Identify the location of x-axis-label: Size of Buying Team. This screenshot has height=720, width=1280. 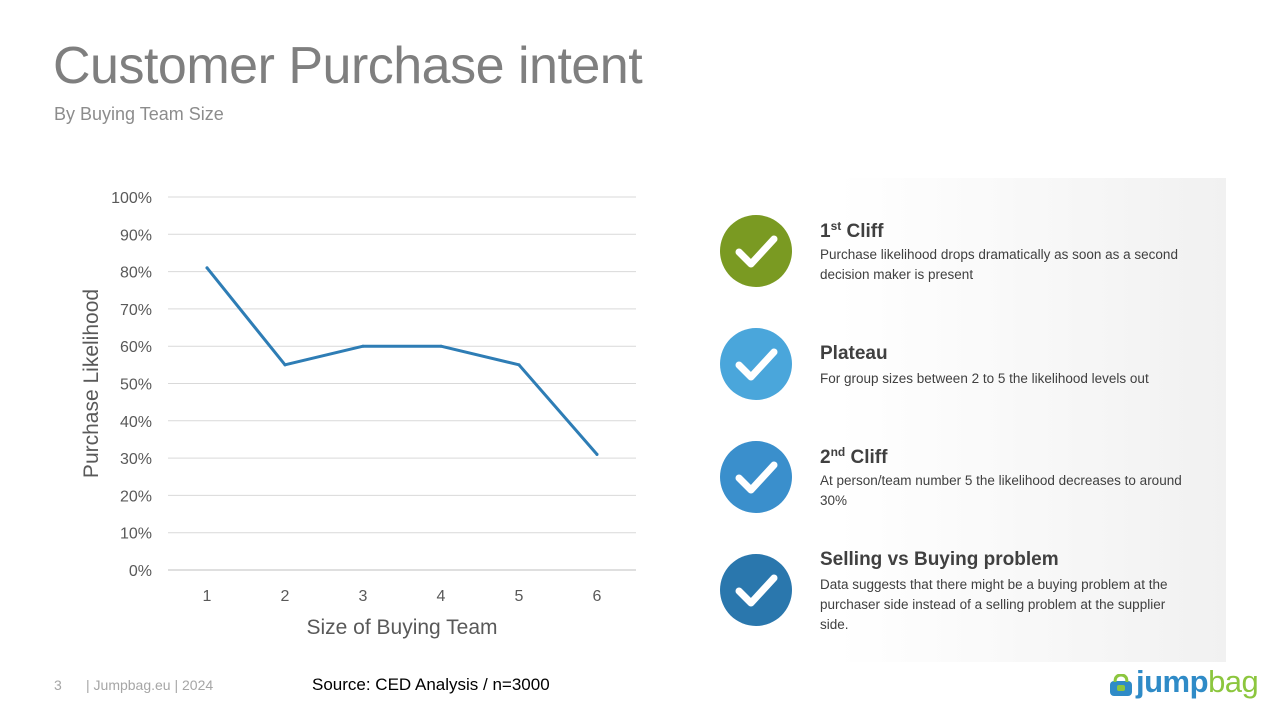
(401, 627).